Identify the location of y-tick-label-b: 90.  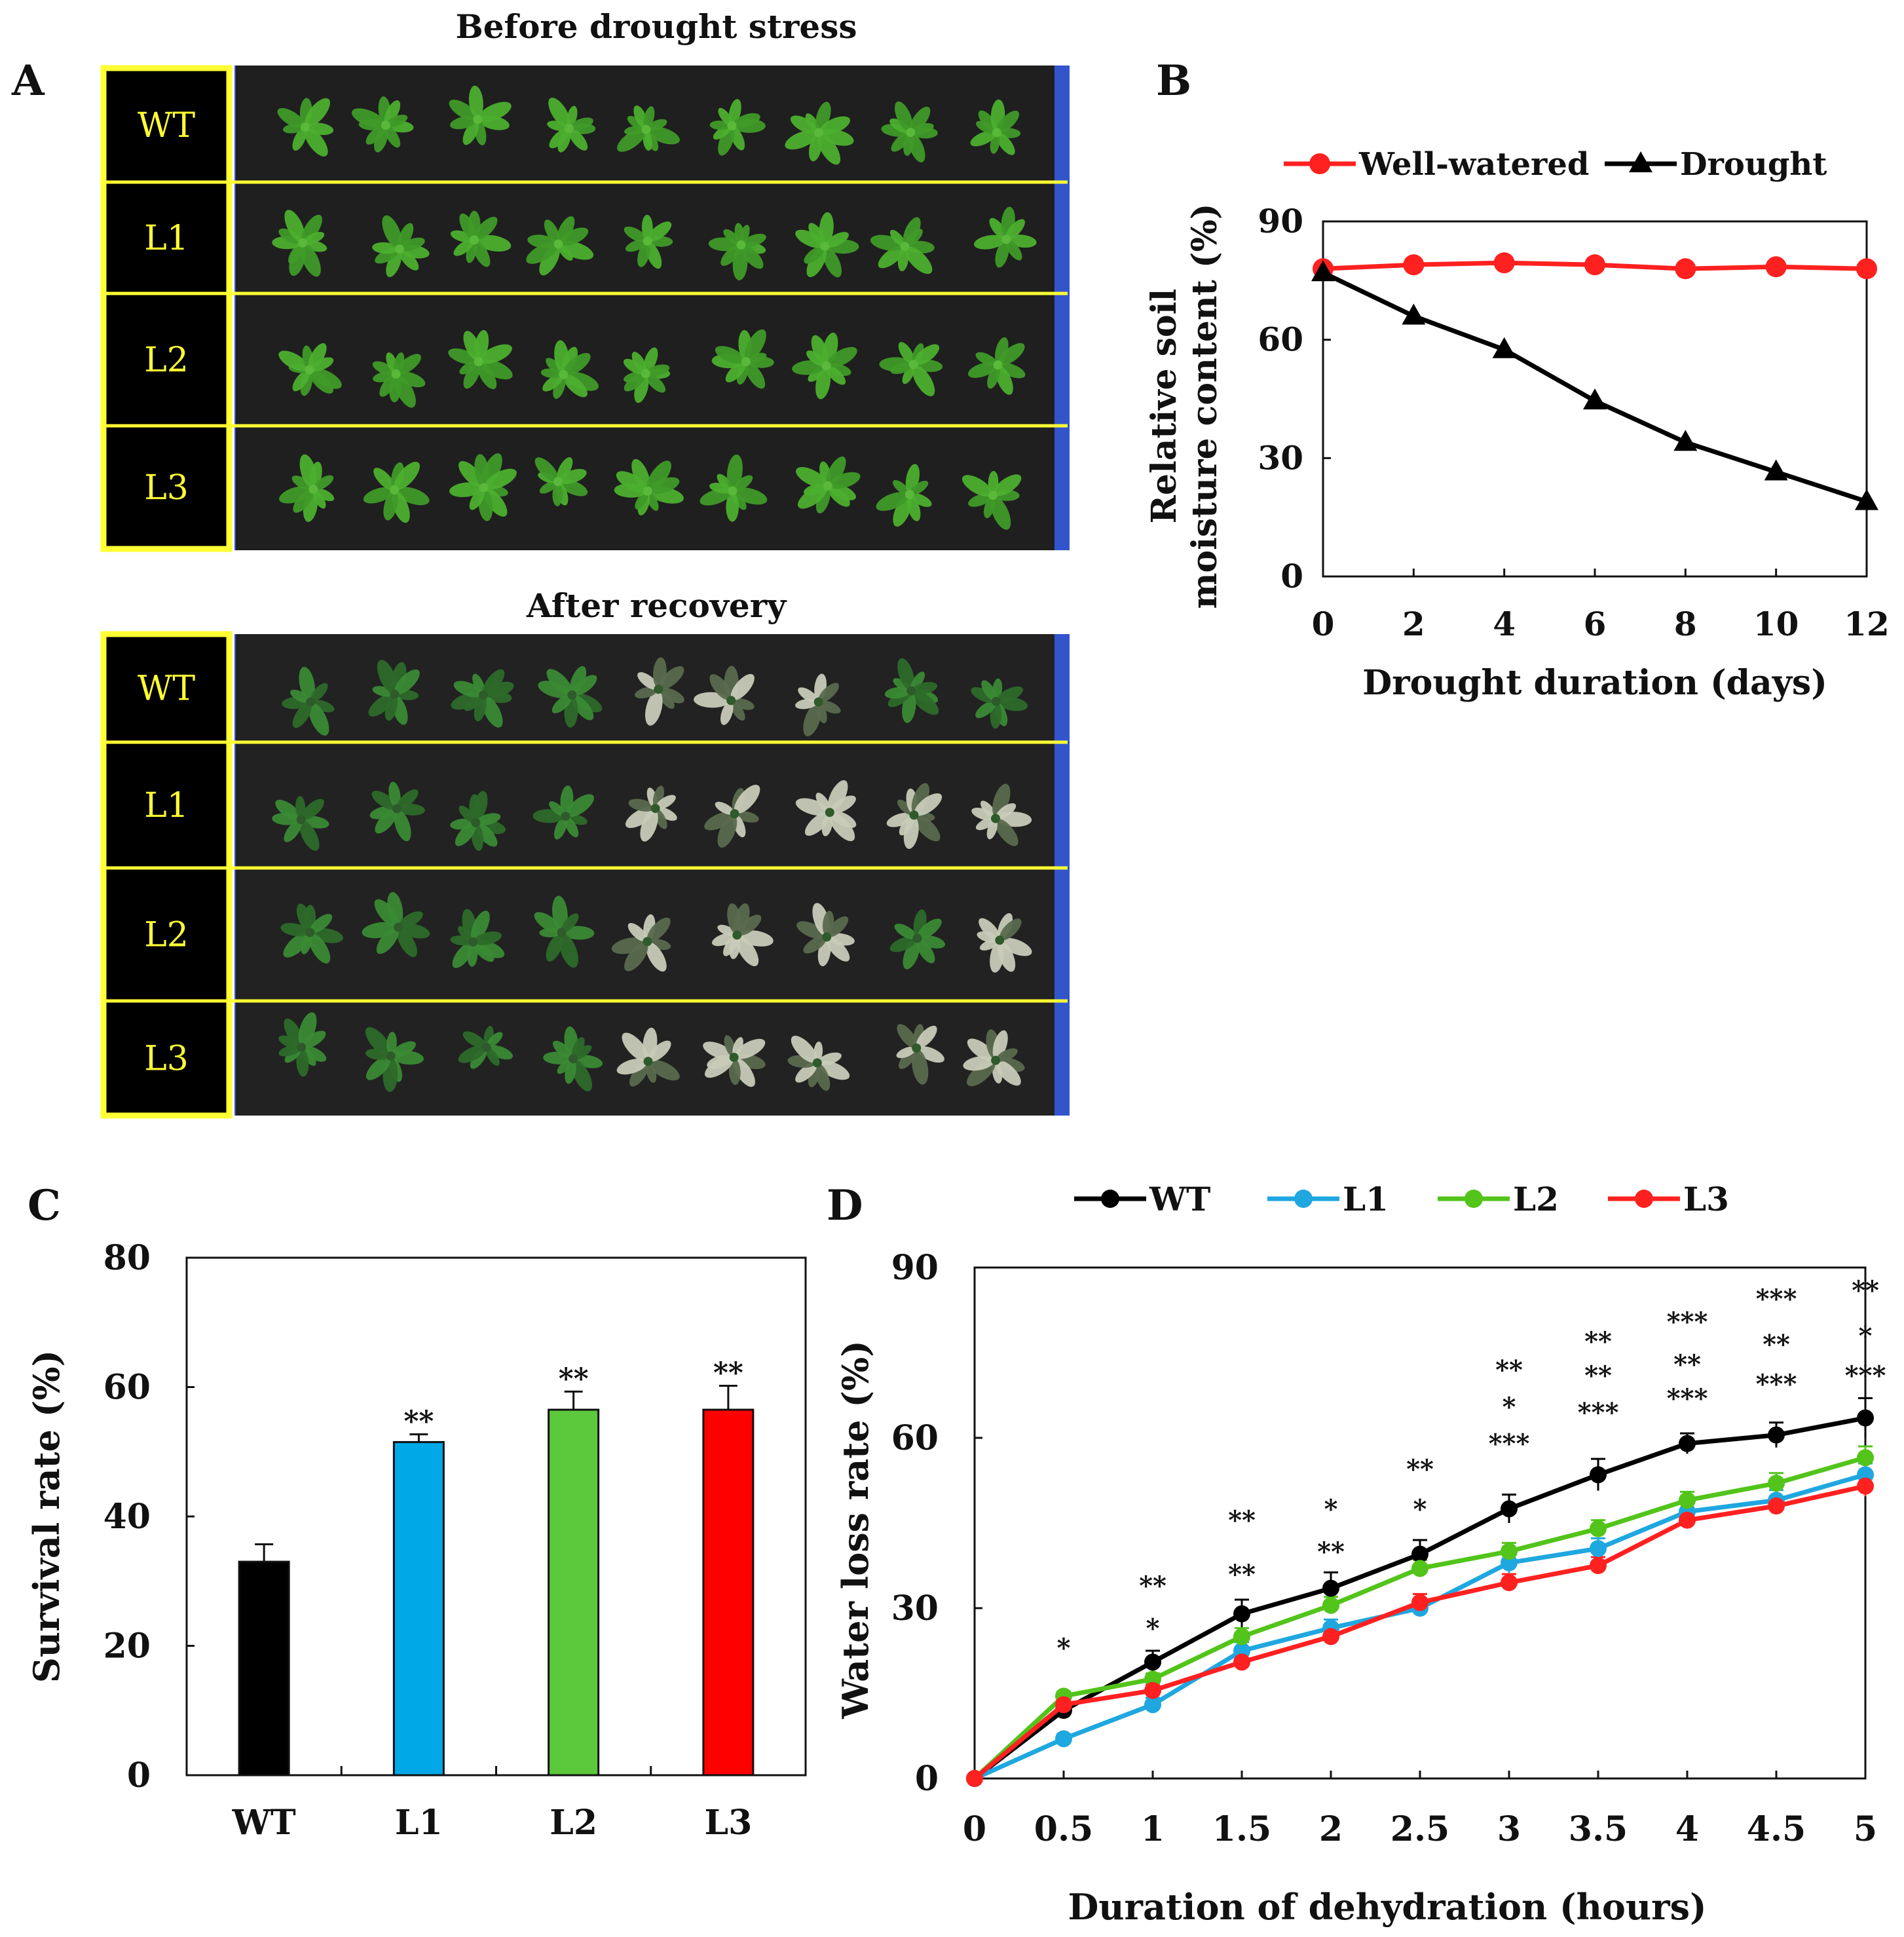
(1280, 221).